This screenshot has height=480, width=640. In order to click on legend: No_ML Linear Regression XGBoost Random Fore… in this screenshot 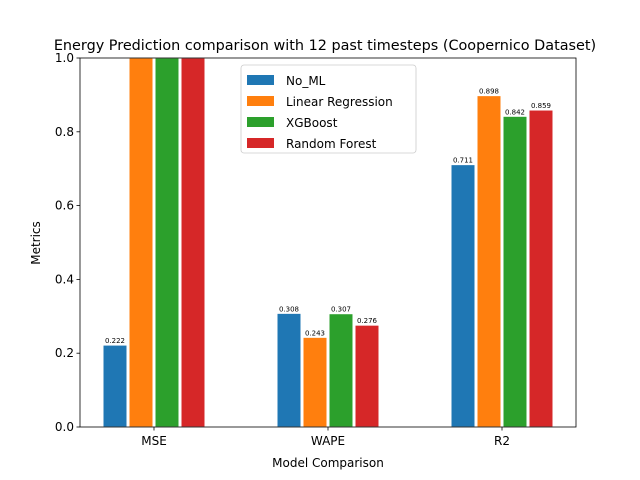, I will do `click(328, 109)`.